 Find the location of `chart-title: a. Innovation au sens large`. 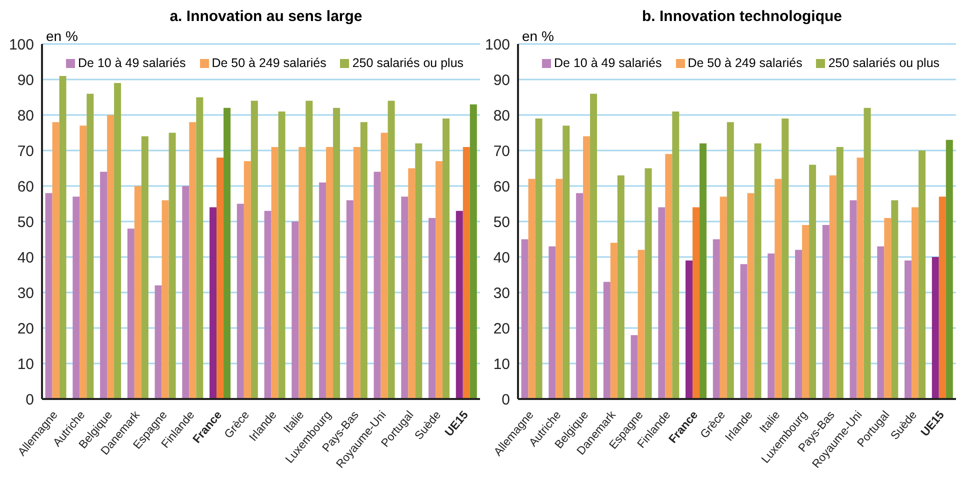

chart-title: a. Innovation au sens large is located at coordinates (266, 17).